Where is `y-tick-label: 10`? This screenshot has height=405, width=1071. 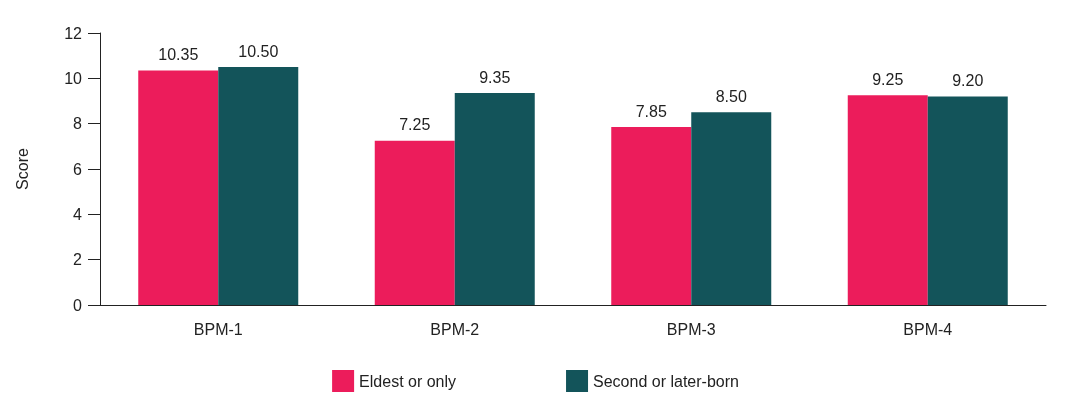 y-tick-label: 10 is located at coordinates (73, 78).